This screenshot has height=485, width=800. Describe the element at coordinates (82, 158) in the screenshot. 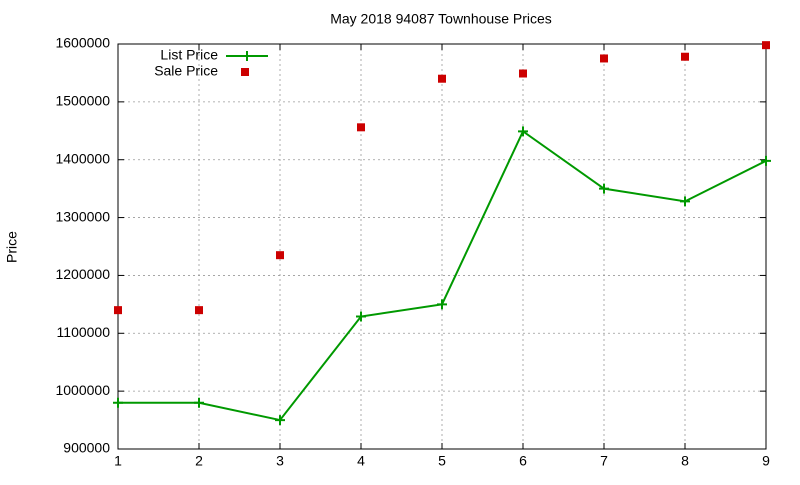

I see `y-tick-label: 1400000` at that location.